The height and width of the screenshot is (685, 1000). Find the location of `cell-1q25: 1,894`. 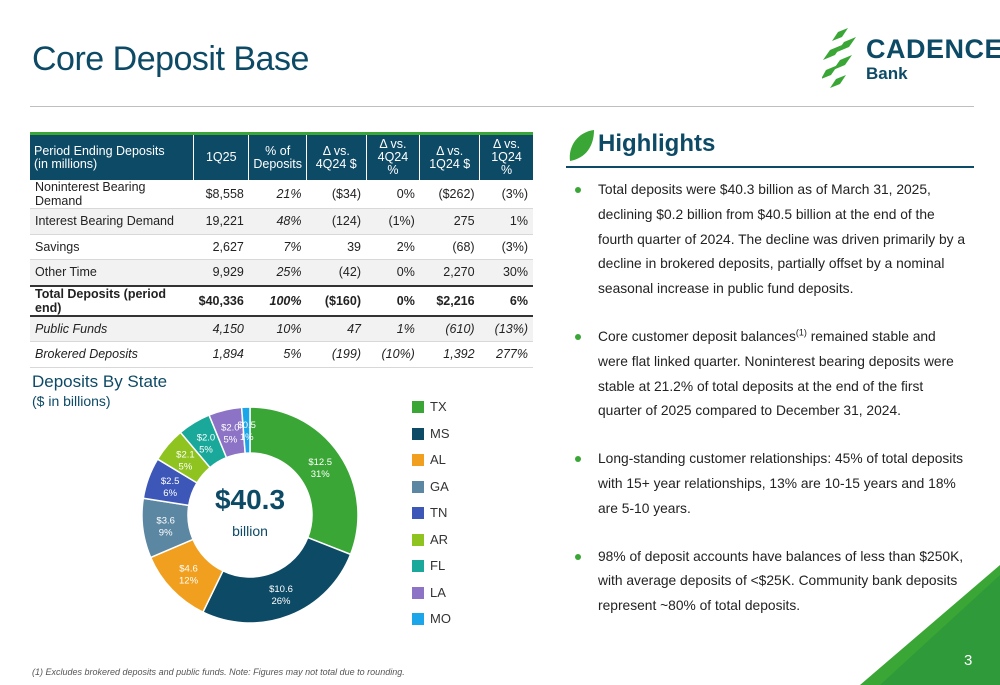

cell-1q25: 1,894 is located at coordinates (221, 354).